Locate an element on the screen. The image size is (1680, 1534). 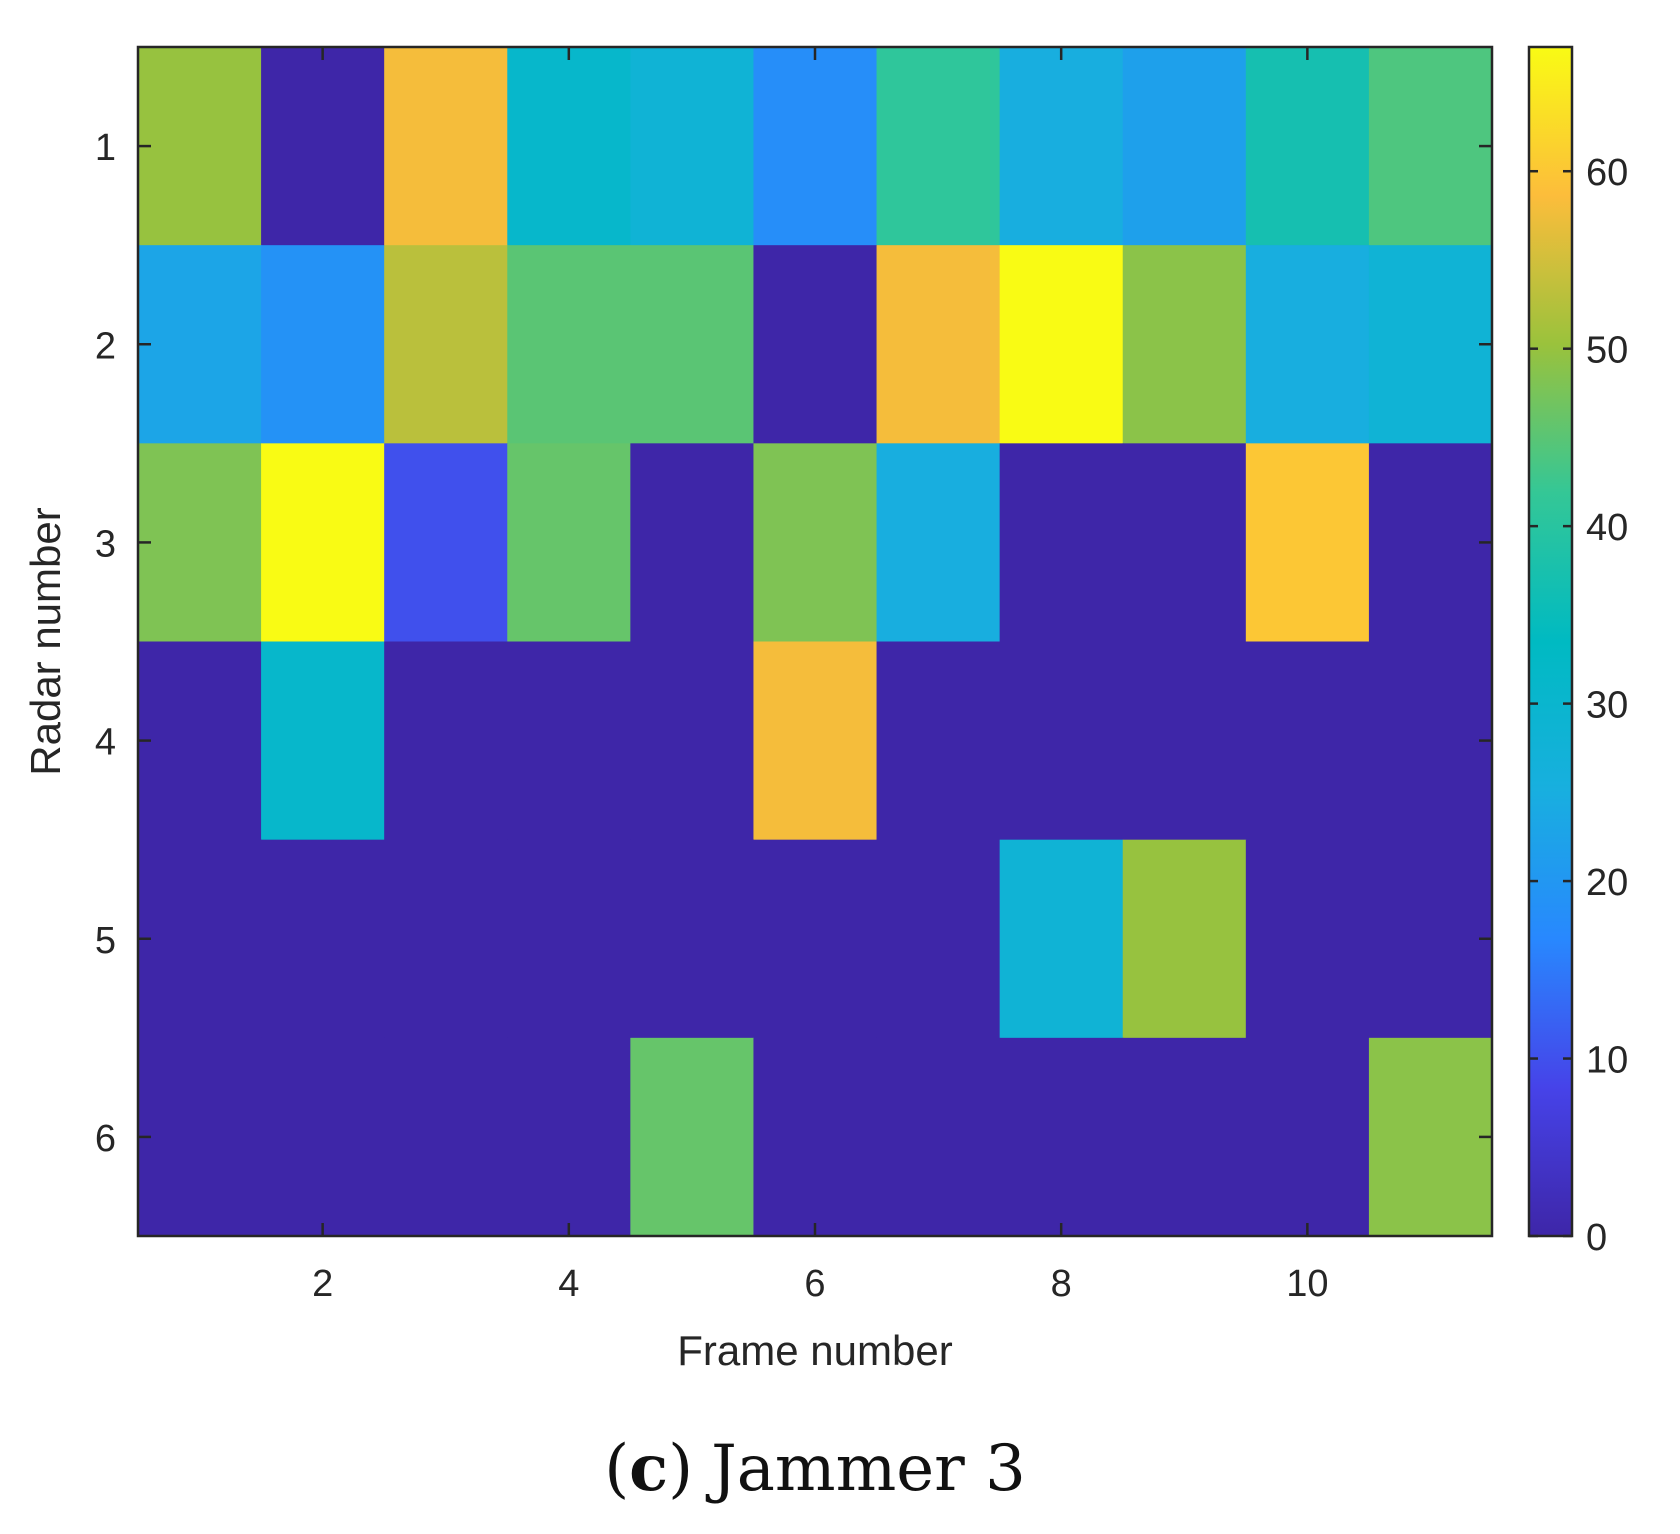
y-tick-labels: 1 2 3 4 5 6 is located at coordinates (105, 643).